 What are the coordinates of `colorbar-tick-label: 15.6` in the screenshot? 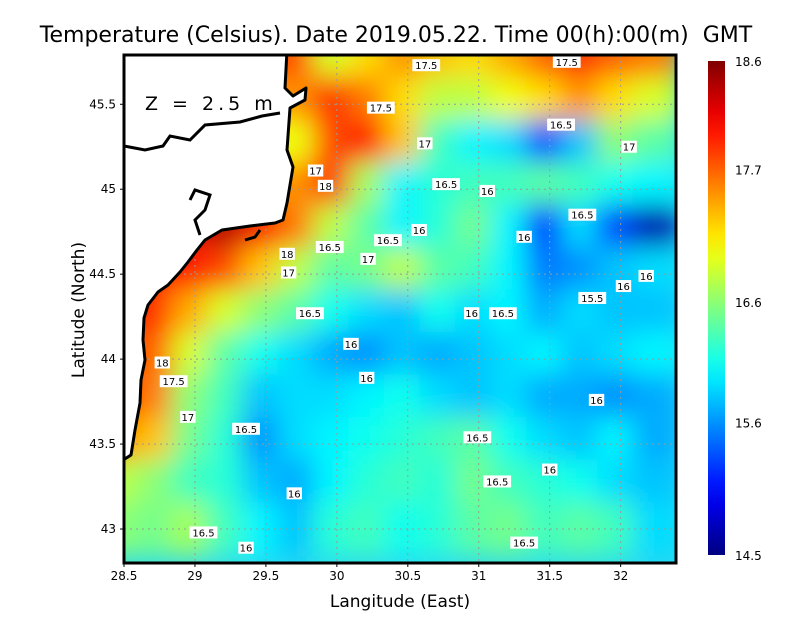 It's located at (748, 423).